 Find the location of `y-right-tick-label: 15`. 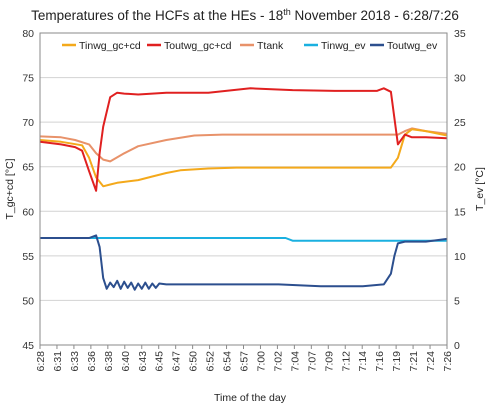

y-right-tick-label: 15 is located at coordinates (460, 212).